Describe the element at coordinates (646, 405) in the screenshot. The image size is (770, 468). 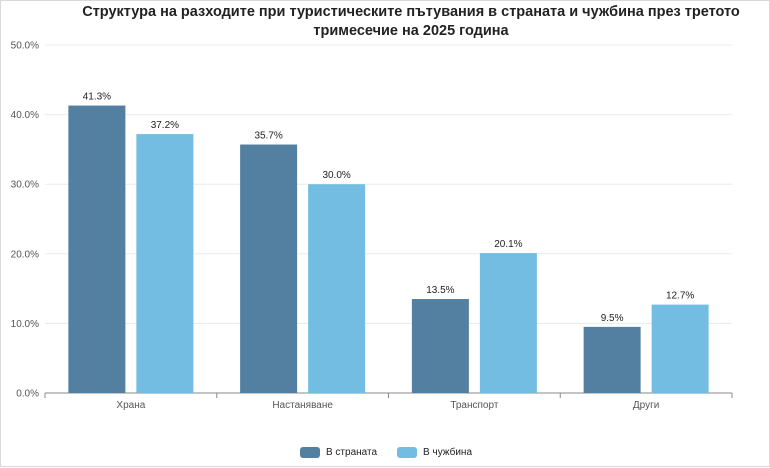
I see `x-tick-label: Други` at that location.